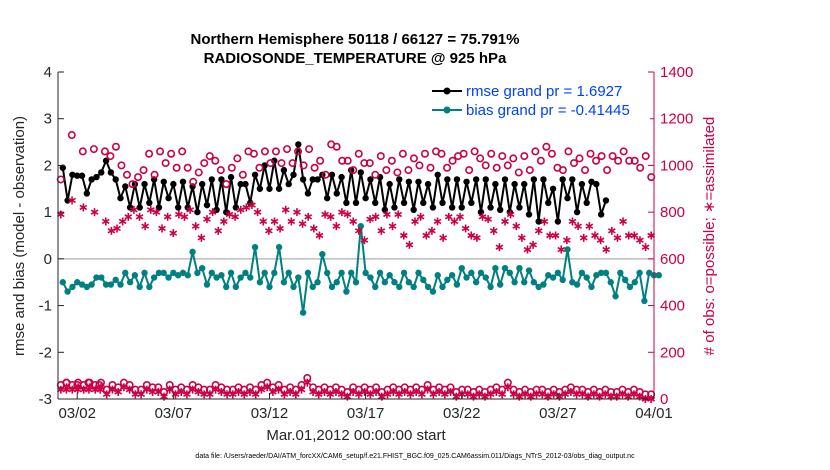  Describe the element at coordinates (462, 413) in the screenshot. I see `x-tick-label: 03/22` at that location.